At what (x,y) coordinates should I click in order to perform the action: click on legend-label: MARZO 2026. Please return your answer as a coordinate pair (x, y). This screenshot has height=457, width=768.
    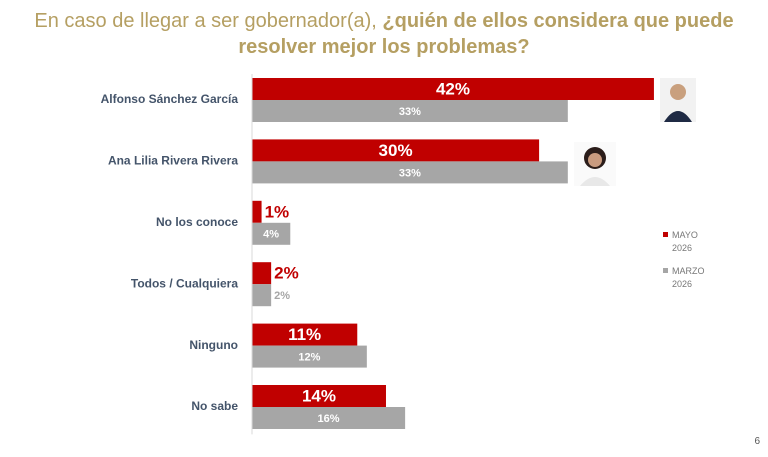
    Looking at the image, I should click on (688, 277).